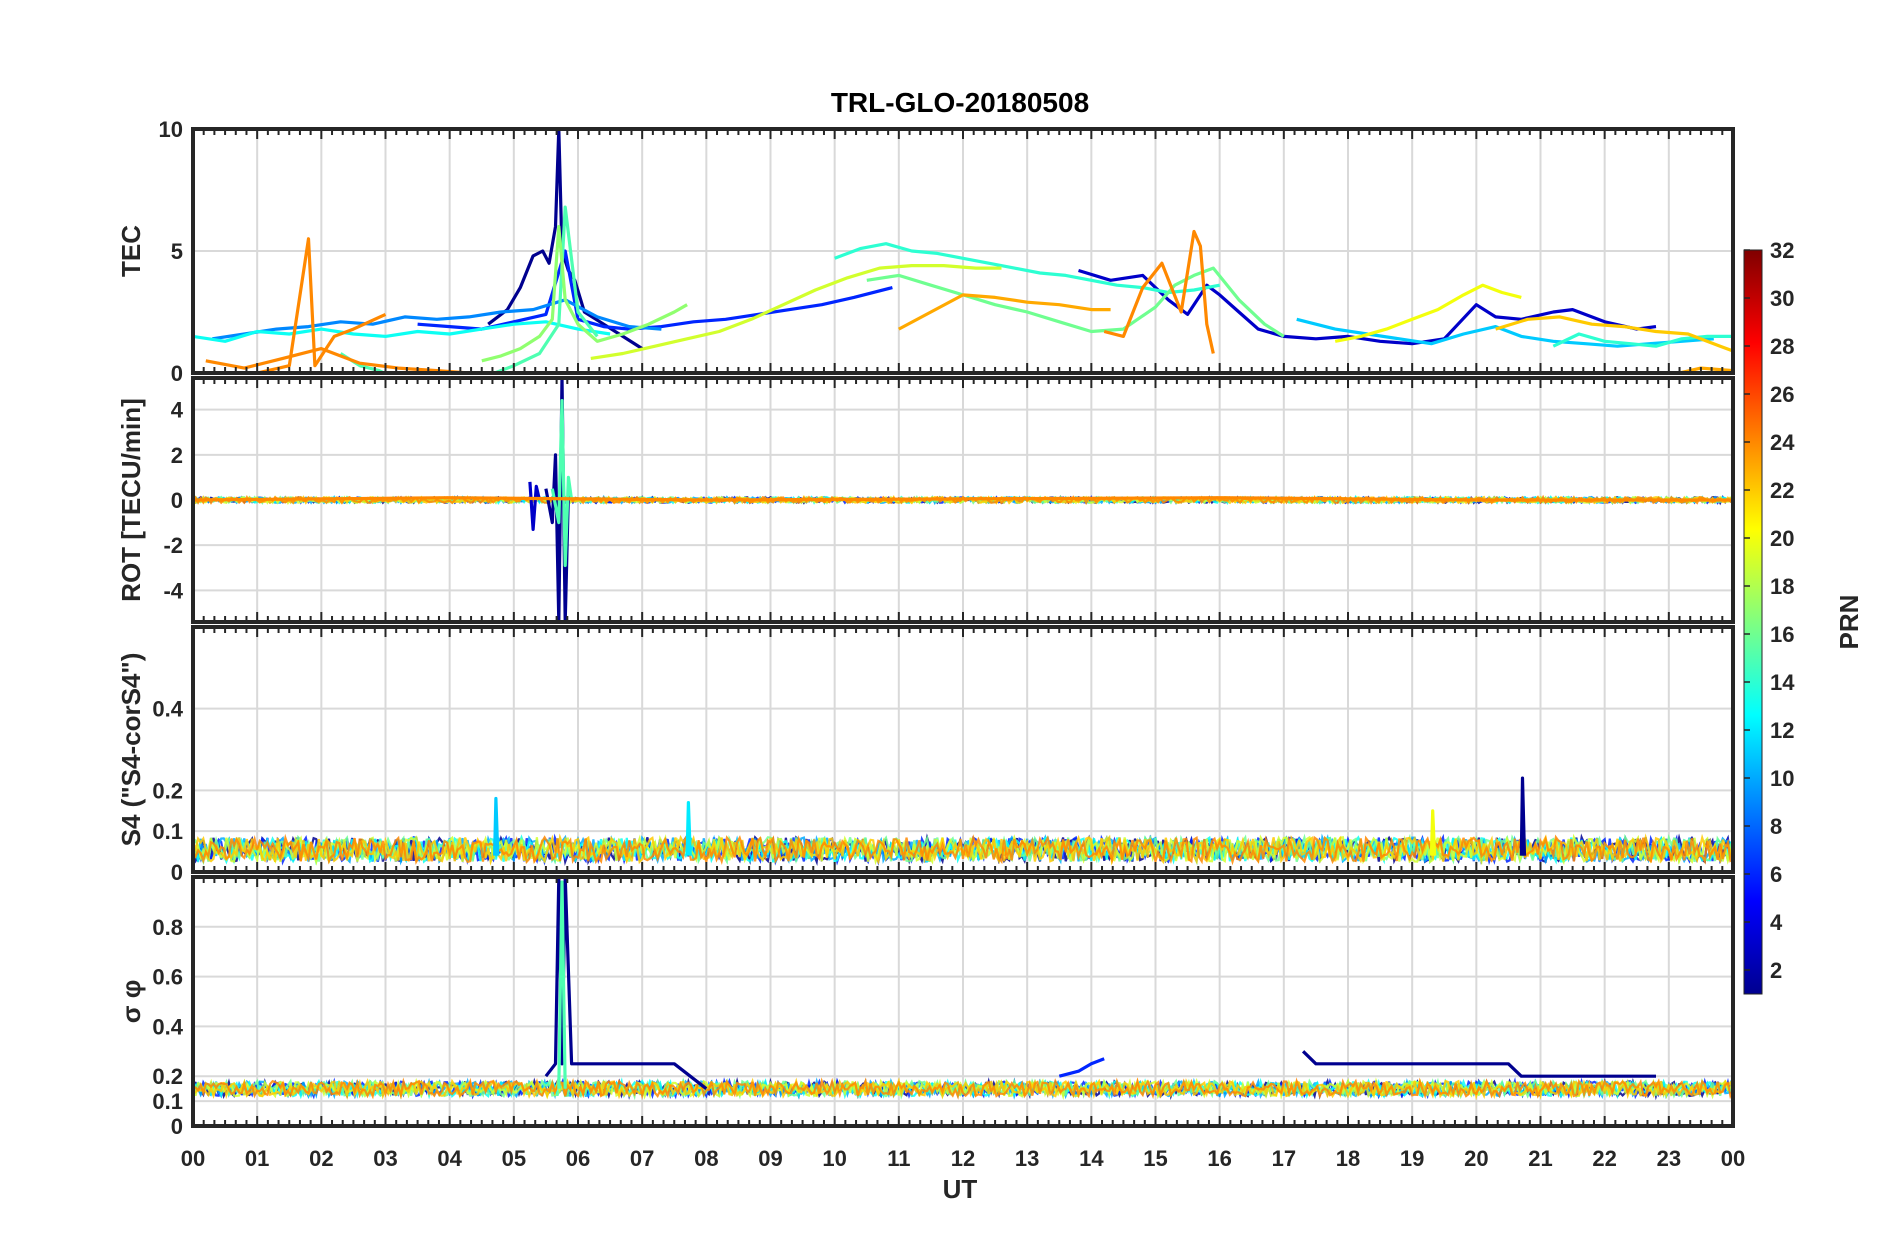 This screenshot has width=1902, height=1236. I want to click on x-tick-label: 22, so click(1604, 1158).